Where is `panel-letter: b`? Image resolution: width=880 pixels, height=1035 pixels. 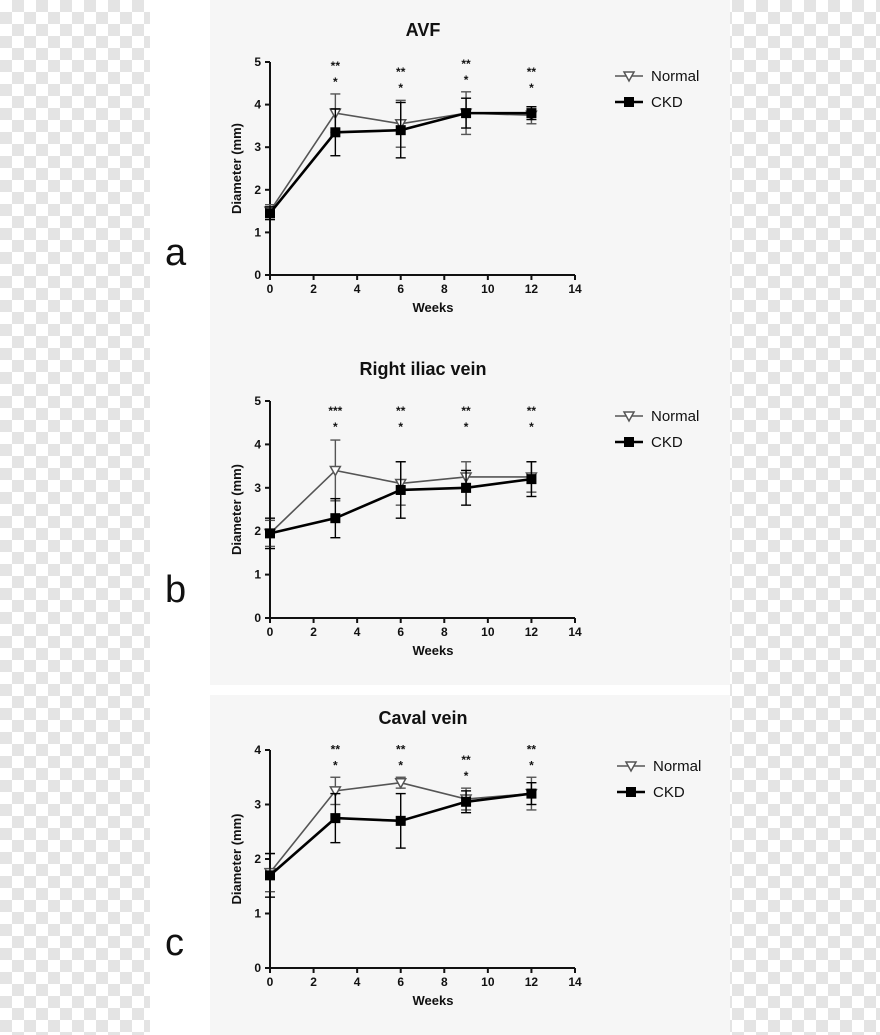
panel-letter: b is located at coordinates (175, 590).